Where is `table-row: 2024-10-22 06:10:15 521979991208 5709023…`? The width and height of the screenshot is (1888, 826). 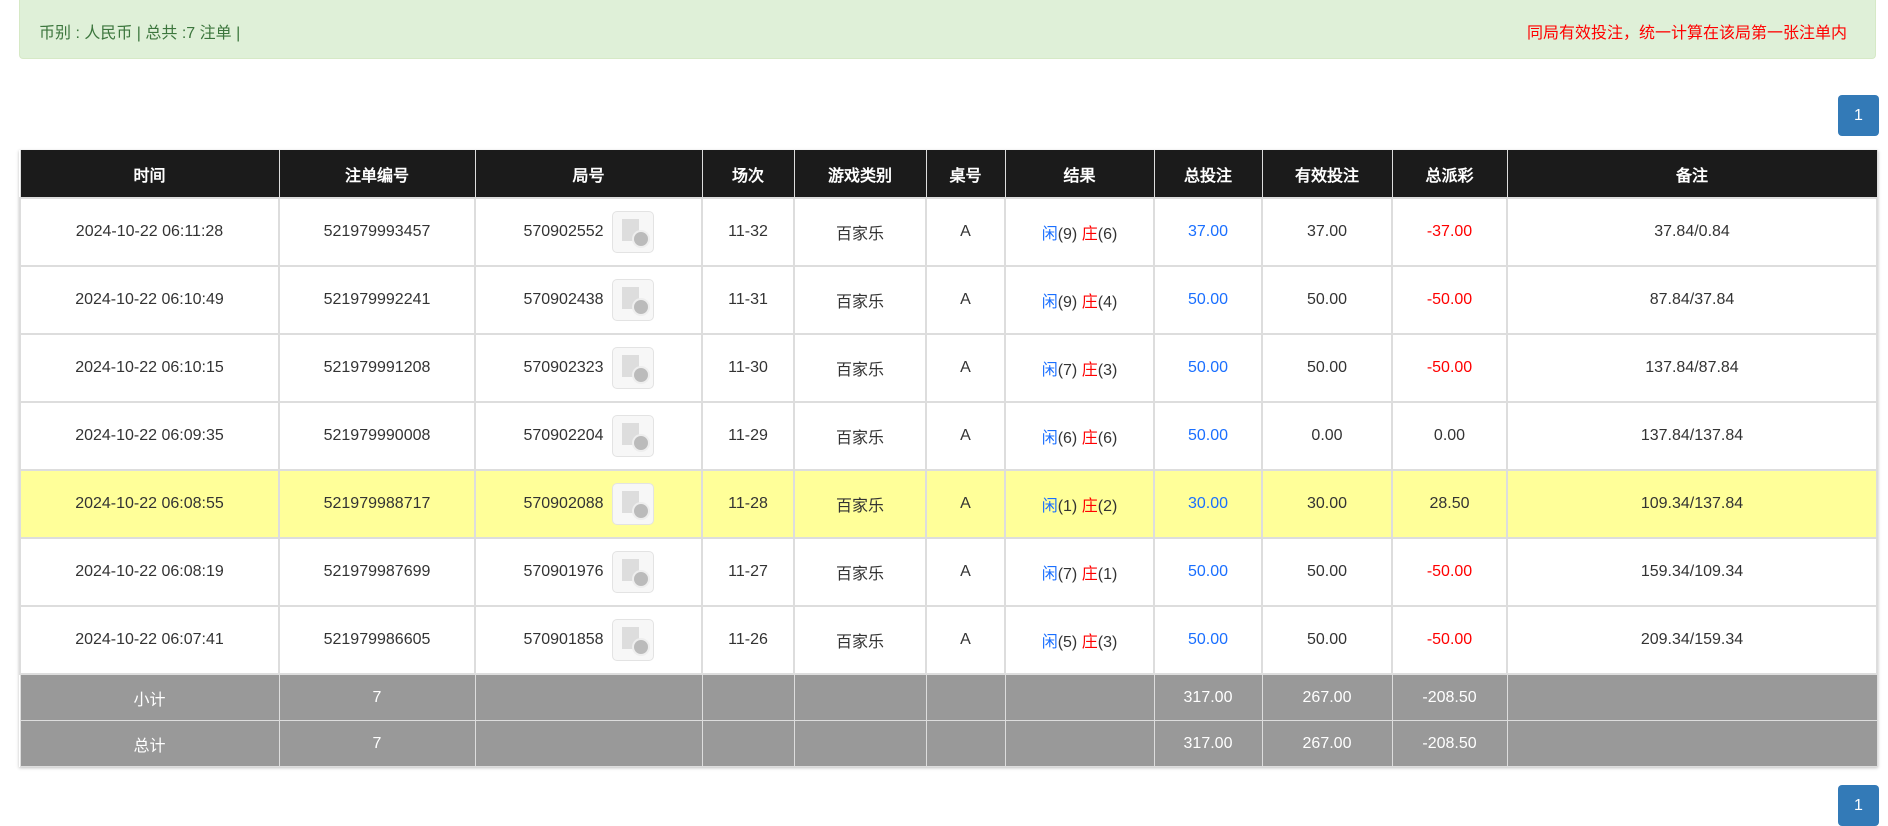
table-row: 2024-10-22 06:10:15 521979991208 5709023… is located at coordinates (948, 368).